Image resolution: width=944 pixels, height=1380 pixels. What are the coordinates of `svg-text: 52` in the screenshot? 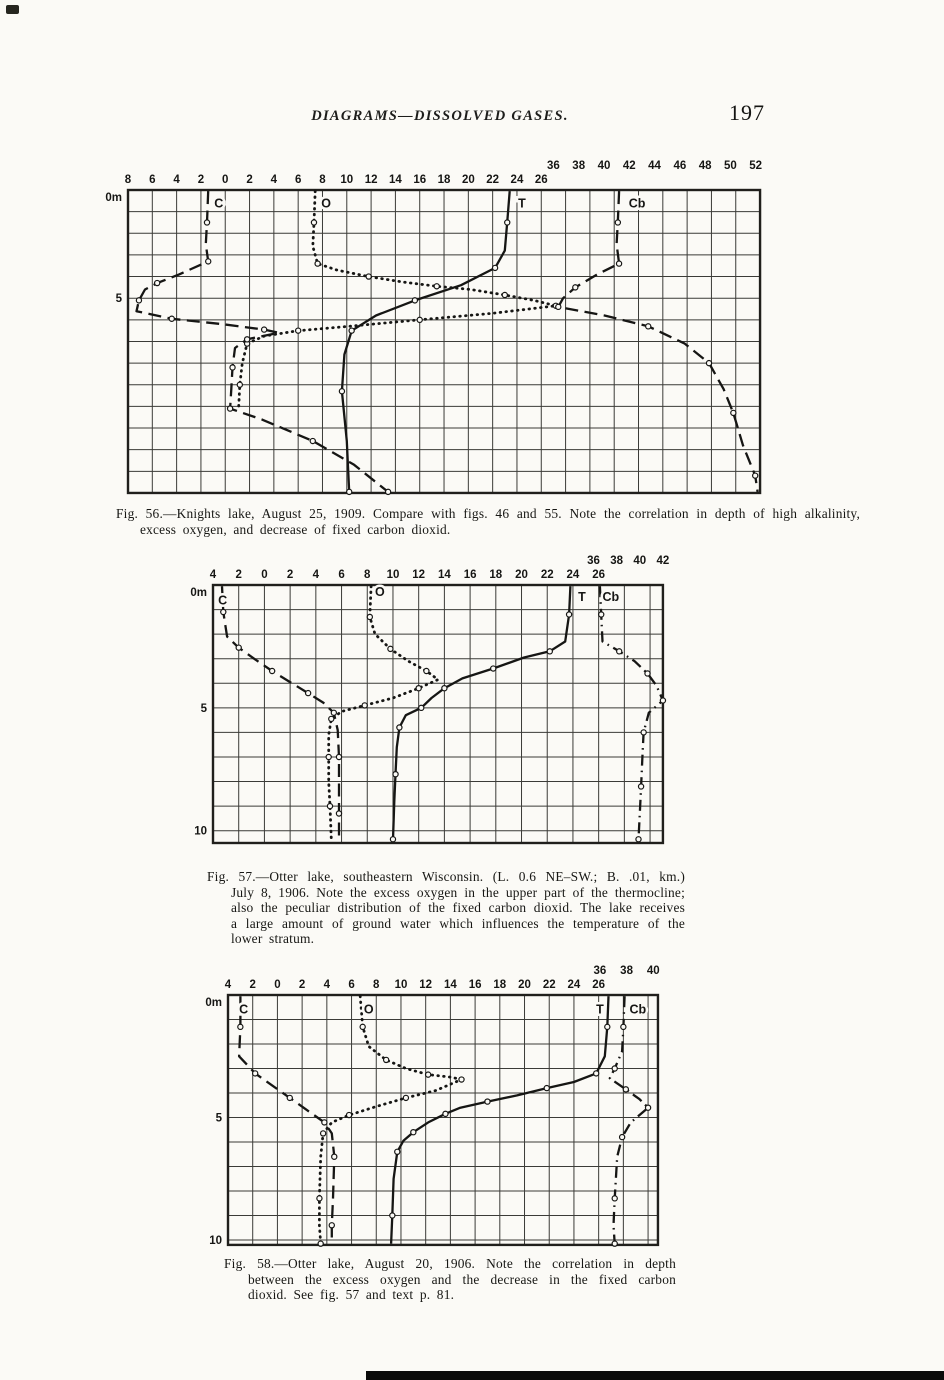 It's located at (755, 166).